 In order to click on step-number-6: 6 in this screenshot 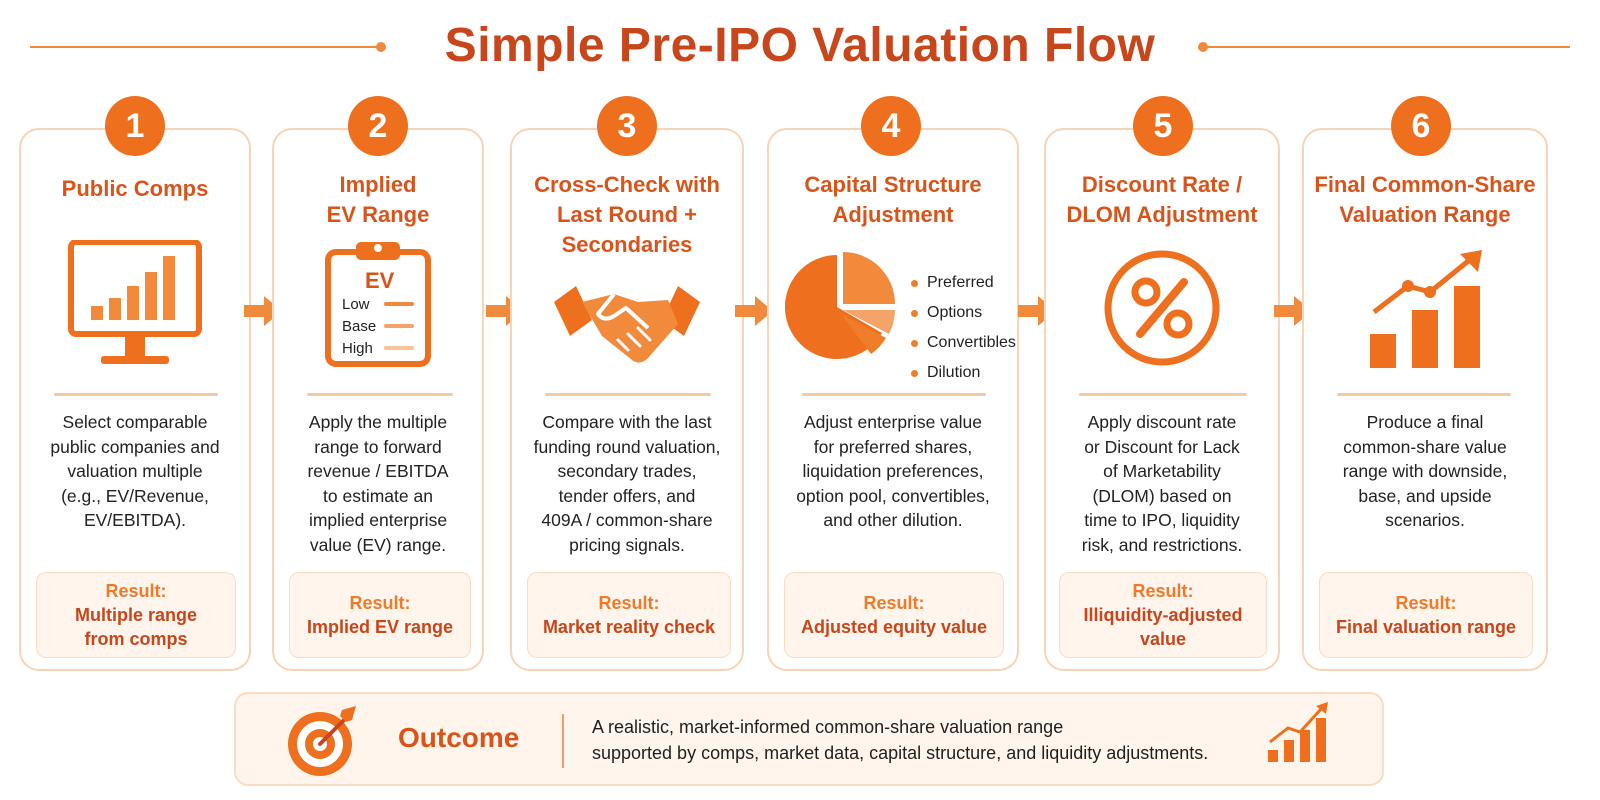, I will do `click(1421, 126)`.